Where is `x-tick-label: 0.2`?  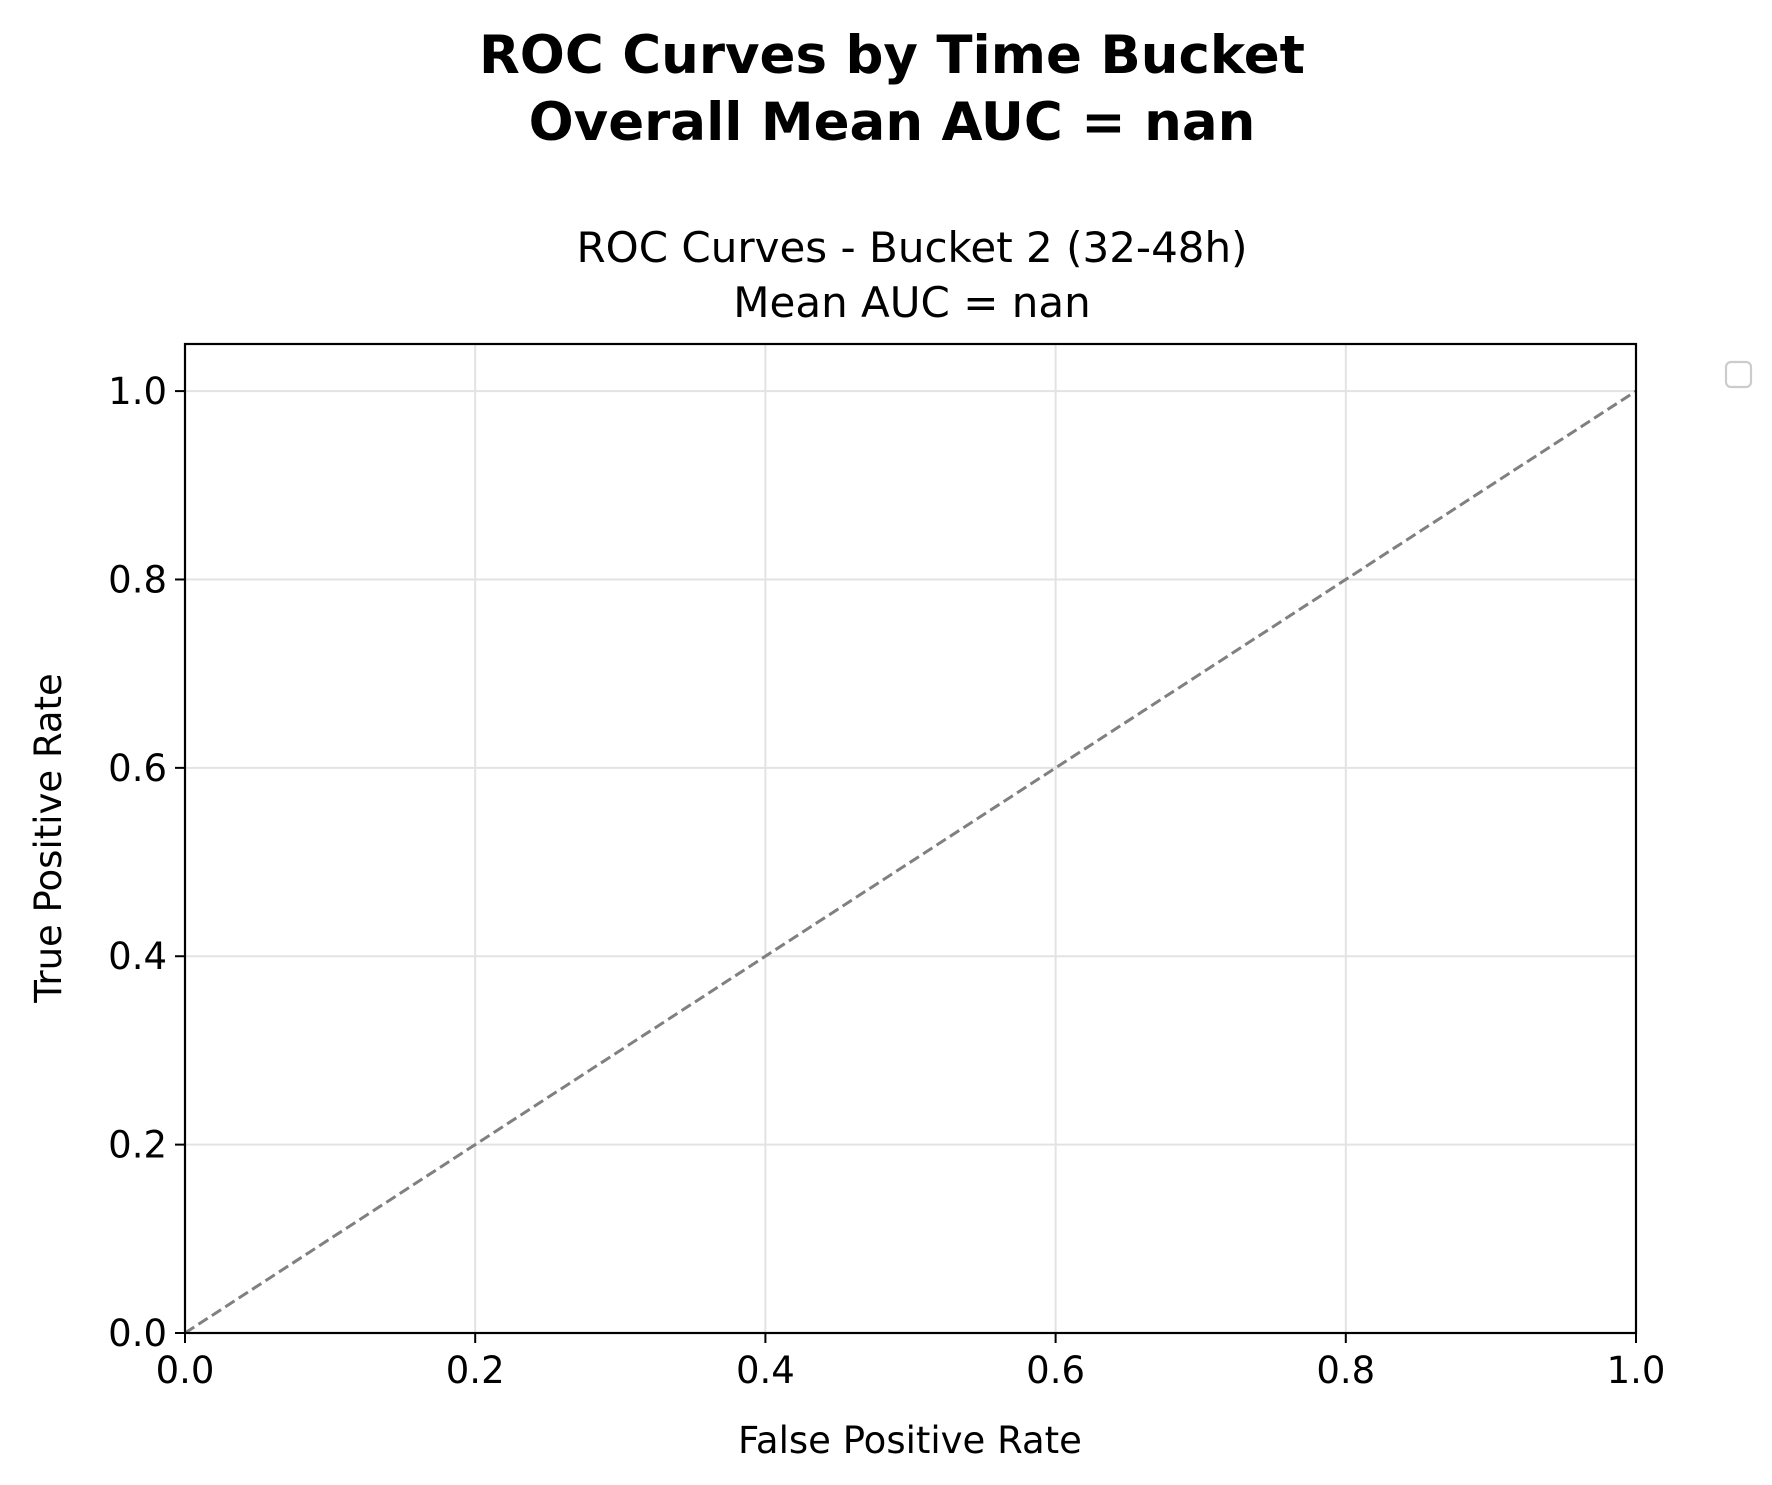 x-tick-label: 0.2 is located at coordinates (475, 1370).